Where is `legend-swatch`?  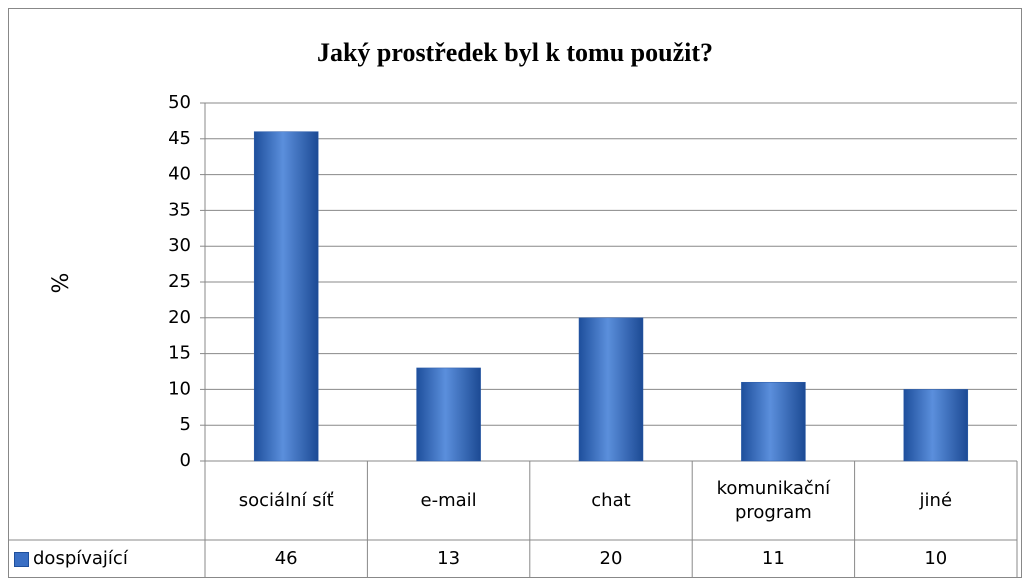
legend-swatch is located at coordinates (21, 559).